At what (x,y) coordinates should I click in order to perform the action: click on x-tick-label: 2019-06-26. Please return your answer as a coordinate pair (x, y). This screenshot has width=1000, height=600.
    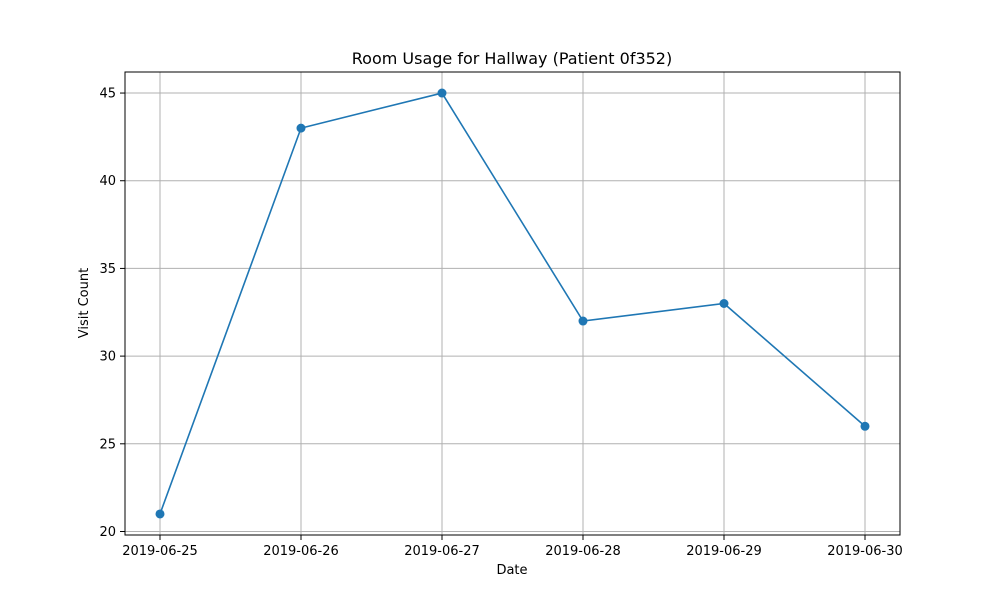
    Looking at the image, I should click on (301, 551).